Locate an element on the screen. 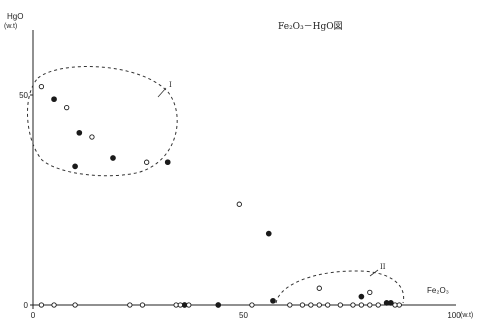  y-tick-label: 0 is located at coordinates (26, 305).